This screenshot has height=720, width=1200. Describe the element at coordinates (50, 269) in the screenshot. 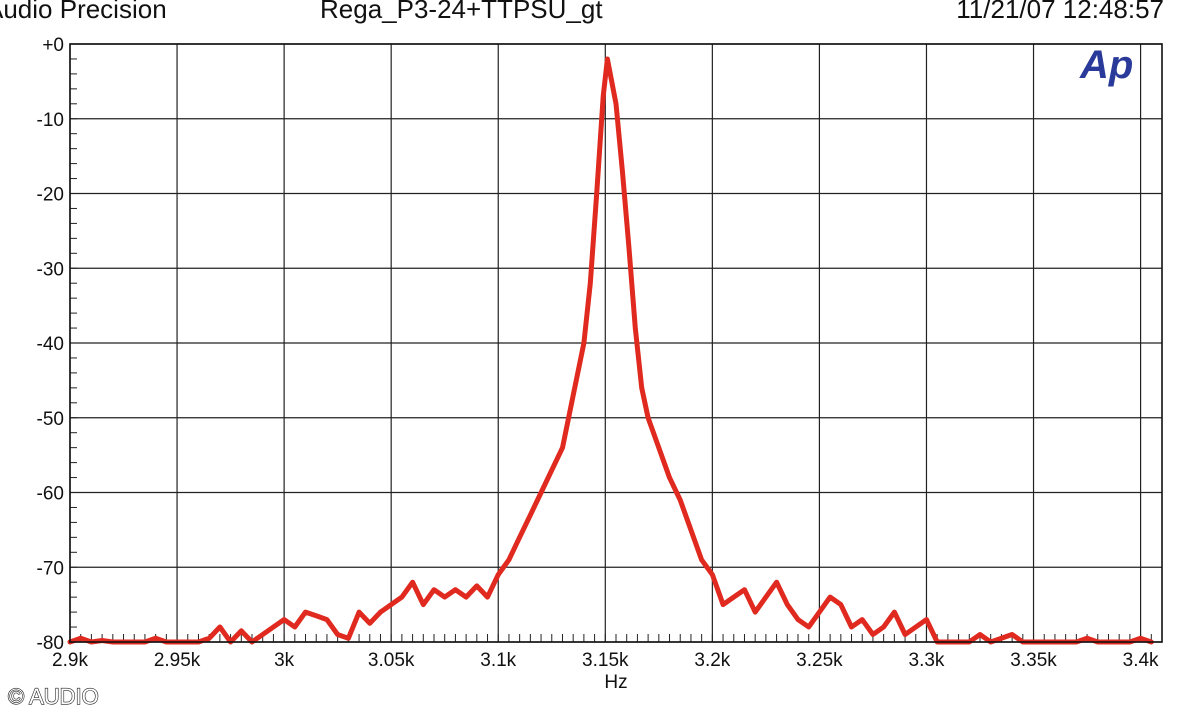

I see `y-tick-label: -30` at that location.